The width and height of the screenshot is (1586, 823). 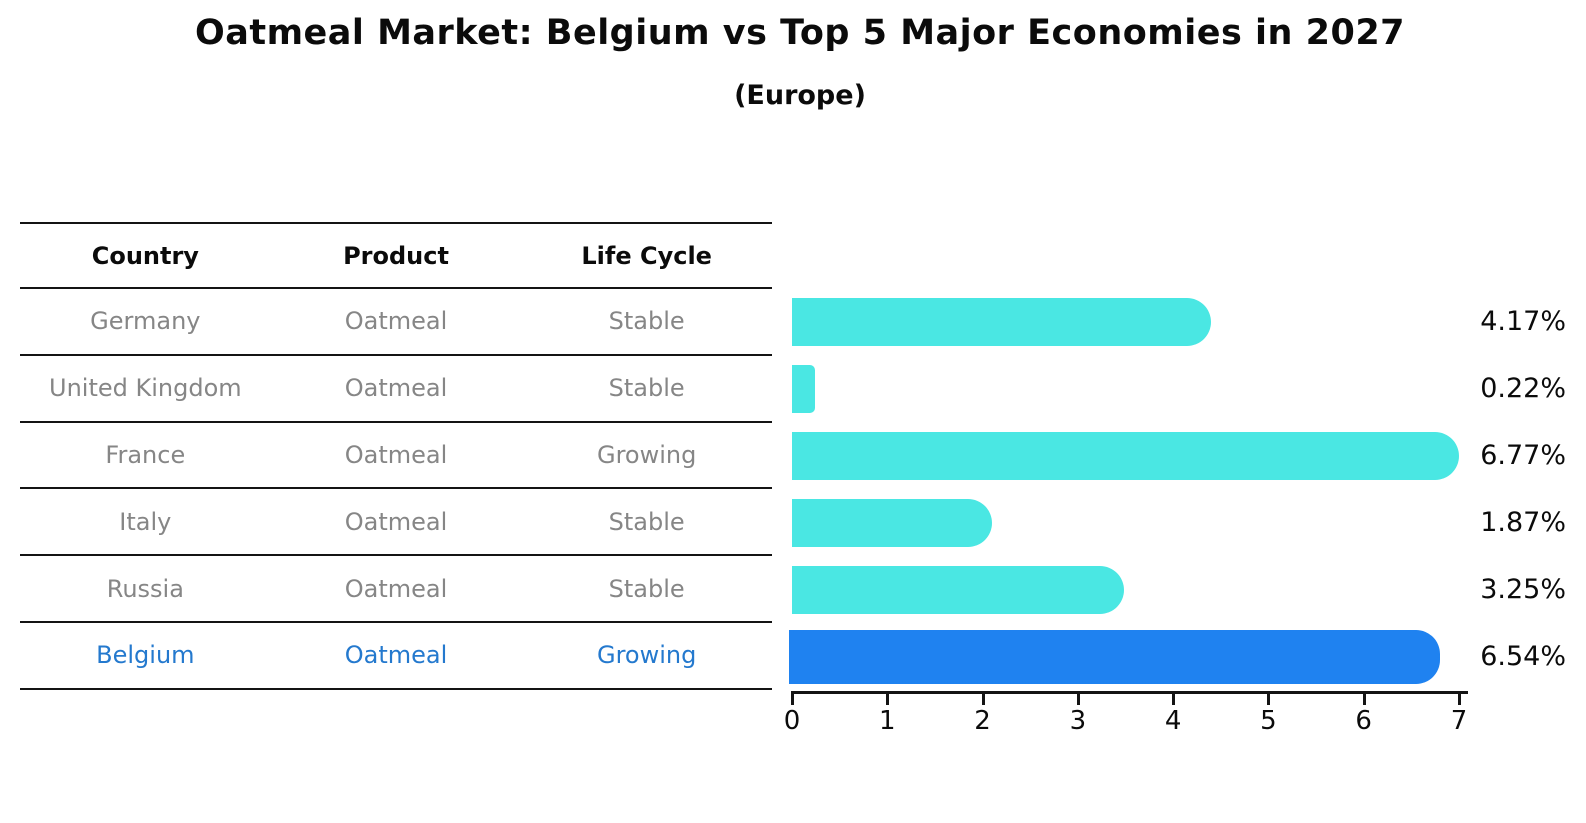 I want to click on column-header-life-cycle: Life Cycle, so click(x=646, y=255).